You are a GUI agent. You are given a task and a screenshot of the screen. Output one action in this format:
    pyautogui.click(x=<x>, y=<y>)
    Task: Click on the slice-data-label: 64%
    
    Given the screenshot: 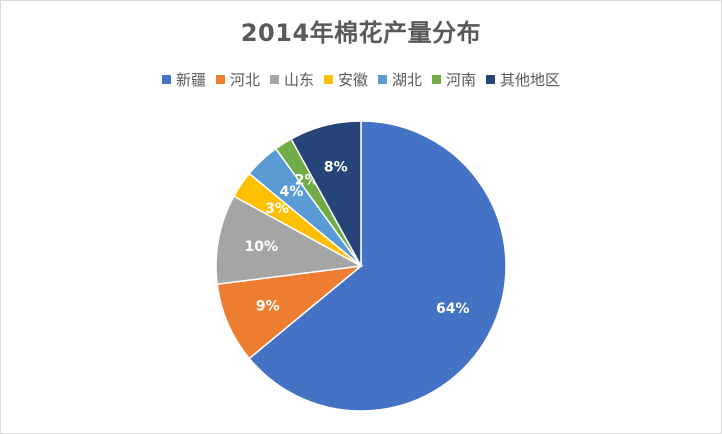 What is the action you would take?
    pyautogui.click(x=453, y=309)
    